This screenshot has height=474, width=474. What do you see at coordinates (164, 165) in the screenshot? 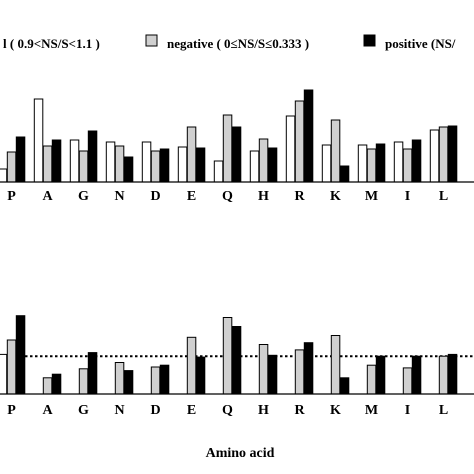
I see `top-bar-D-positive` at bounding box center [164, 165].